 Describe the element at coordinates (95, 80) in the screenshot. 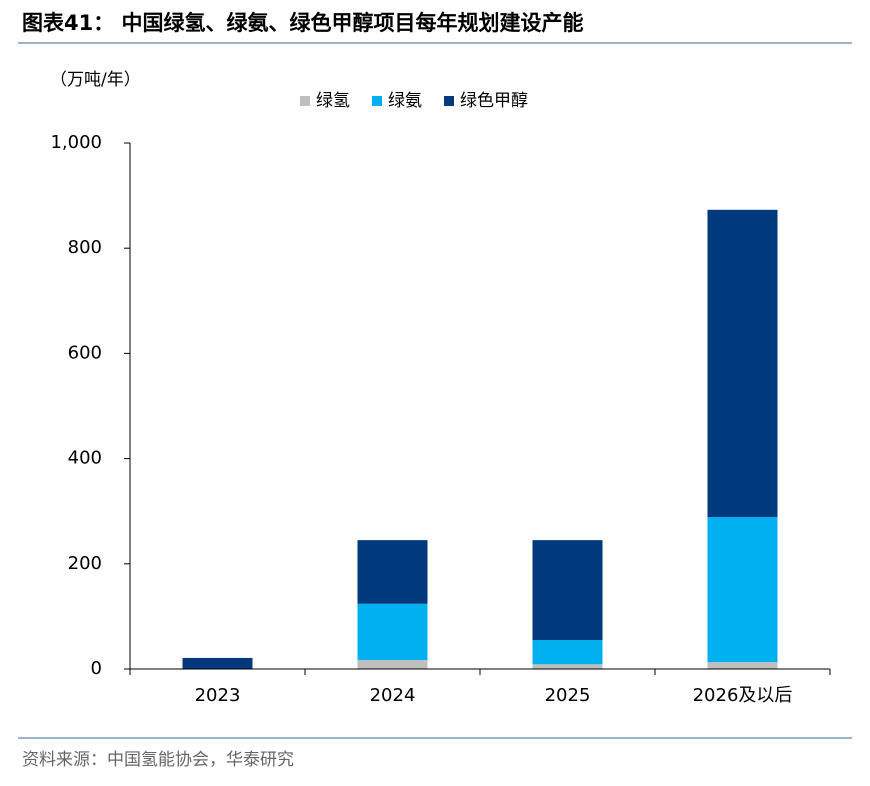

I see `y-axis-unit: （万吨/年）` at that location.